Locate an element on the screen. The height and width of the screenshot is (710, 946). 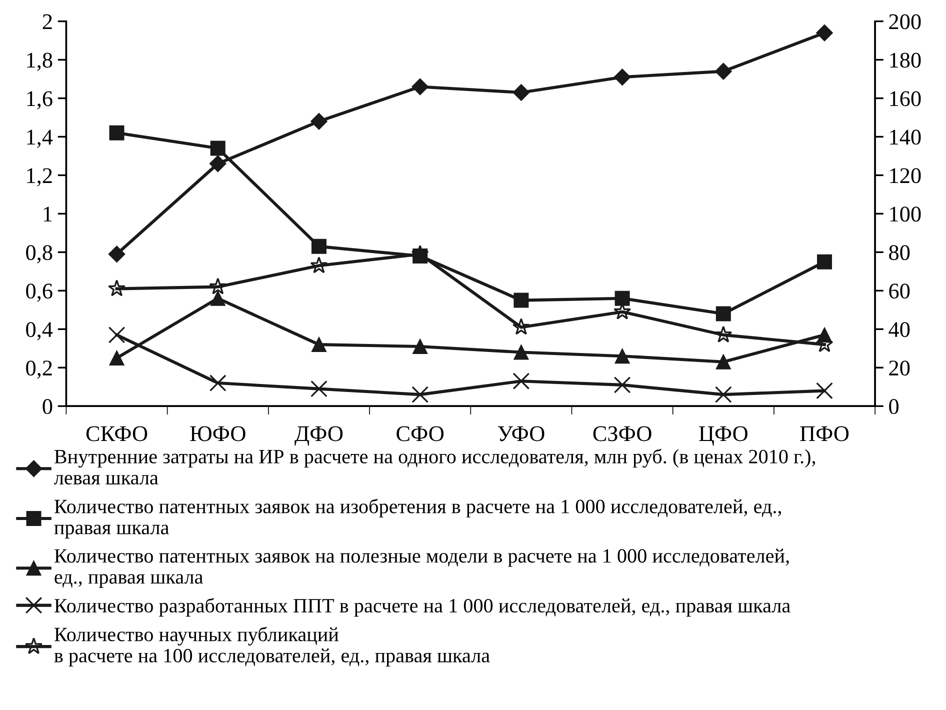
legend-label: Количество патентных заявок на изобретения в расчете на 1 000 исследователей, ед., правая шкала is located at coordinates (418, 518).